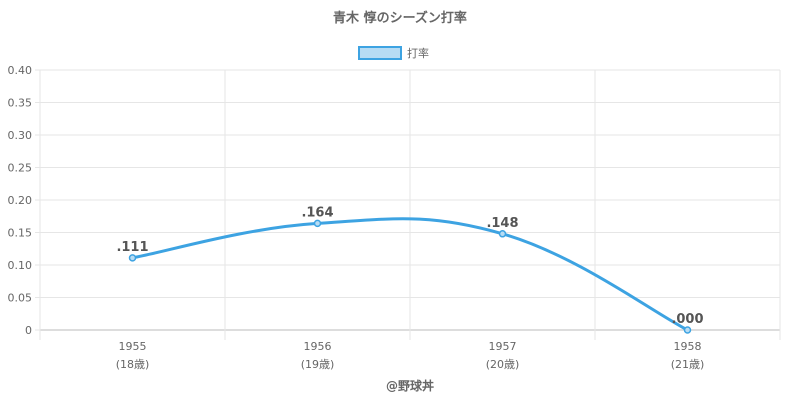 This screenshot has height=400, width=800. What do you see at coordinates (20, 168) in the screenshot?
I see `y-tick-label: 0.25` at bounding box center [20, 168].